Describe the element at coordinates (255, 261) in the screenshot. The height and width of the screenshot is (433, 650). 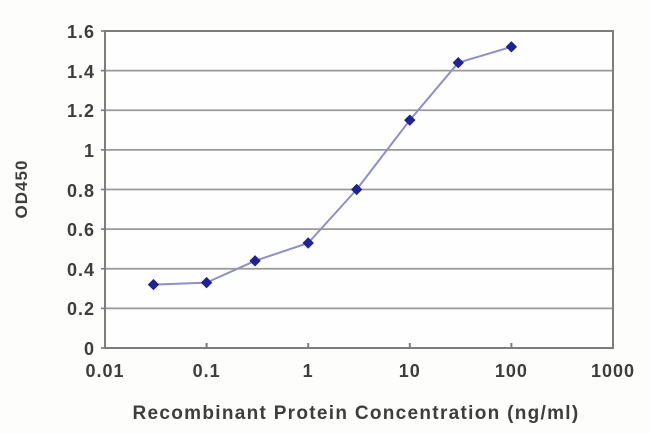
I see `data-point-0.3` at that location.